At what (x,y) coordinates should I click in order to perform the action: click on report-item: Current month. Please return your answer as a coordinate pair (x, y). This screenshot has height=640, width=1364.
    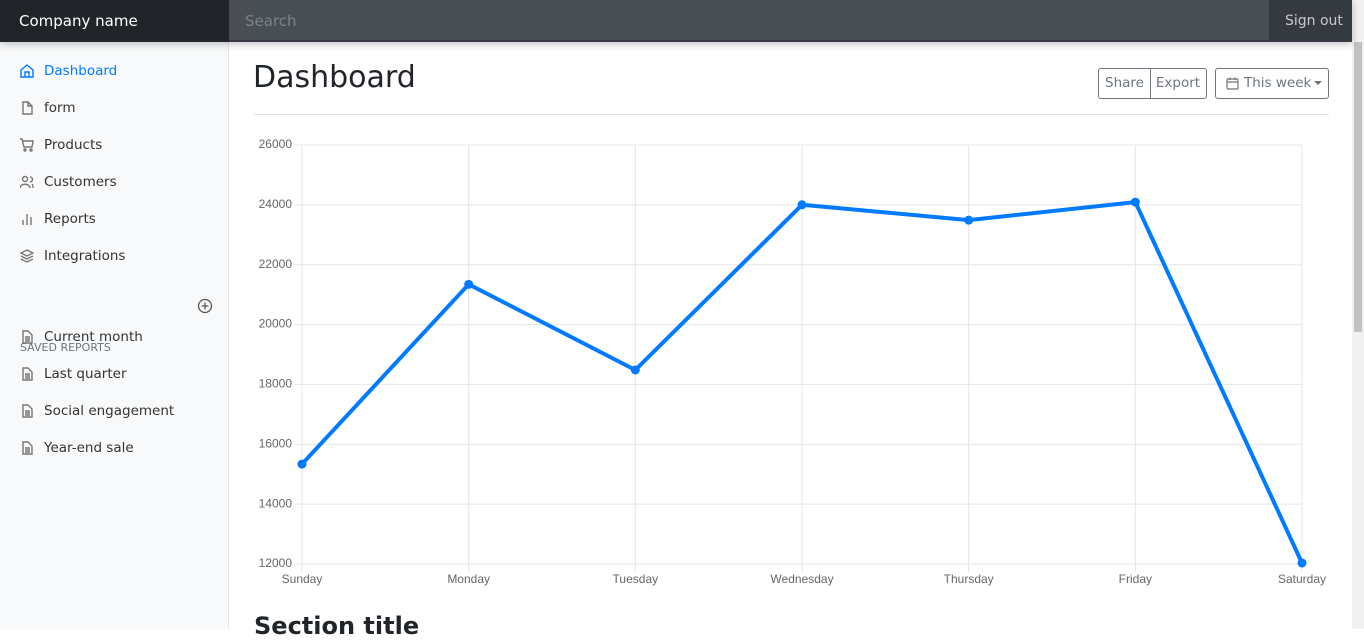
    Looking at the image, I should click on (81, 337).